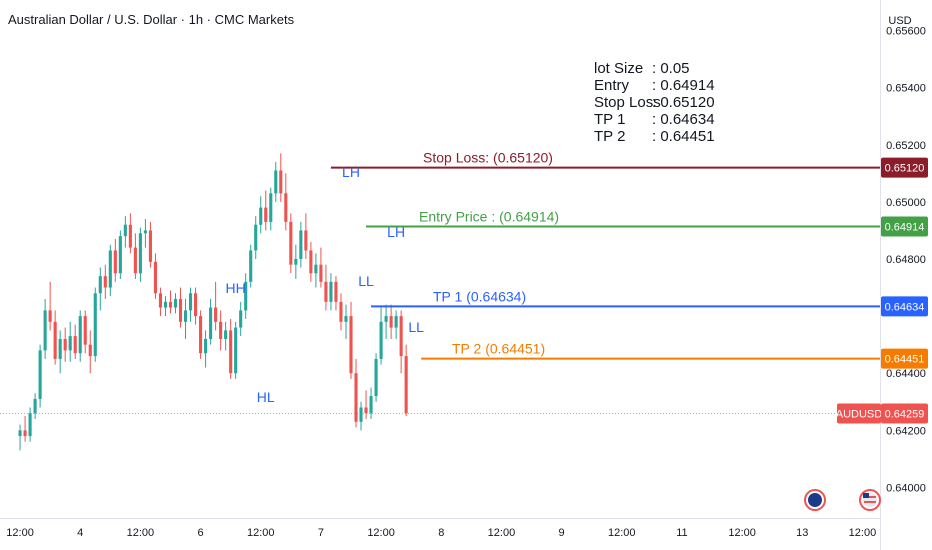 Image resolution: width=932 pixels, height=550 pixels. I want to click on info-value: : 0.05, so click(671, 68).